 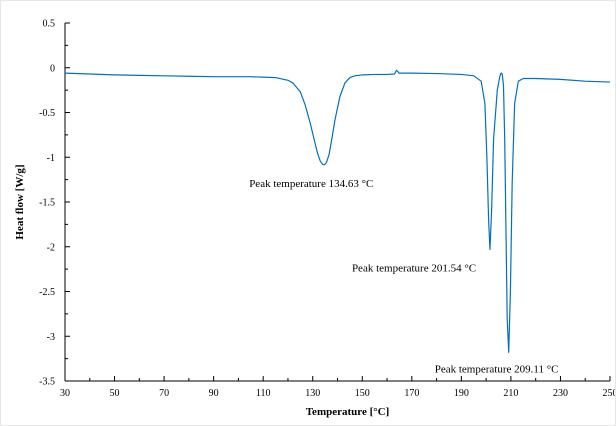 I want to click on x-tick-label: 150, so click(x=362, y=393).